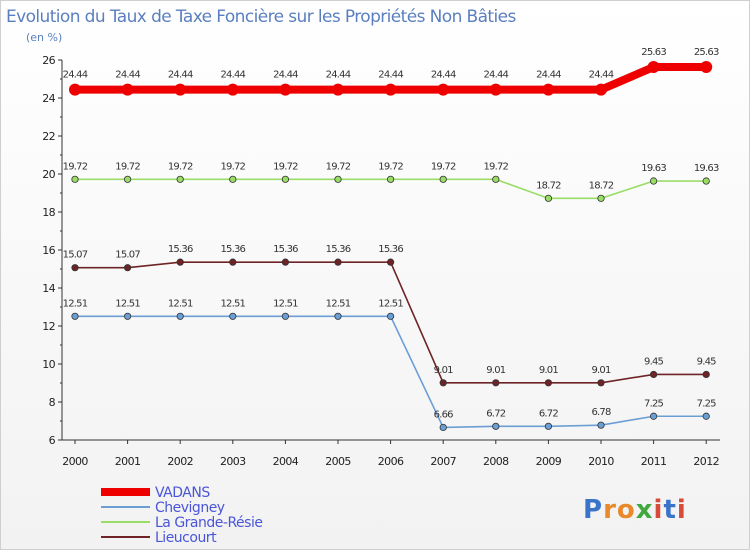 This screenshot has width=750, height=550. Describe the element at coordinates (233, 461) in the screenshot. I see `x-tick-label-2003: 2003` at that location.